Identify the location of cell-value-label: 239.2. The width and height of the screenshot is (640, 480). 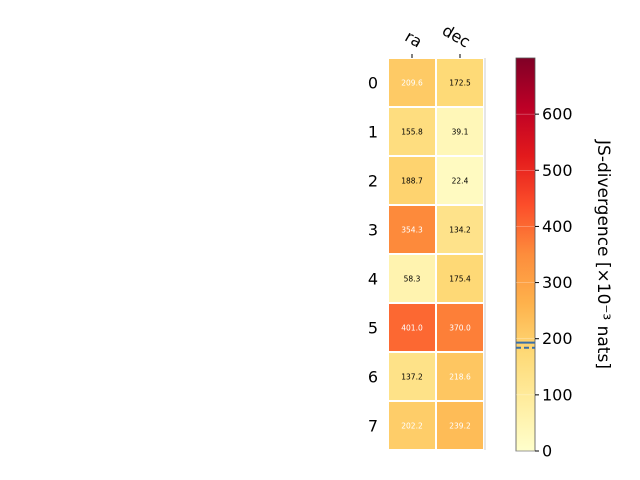
(460, 426).